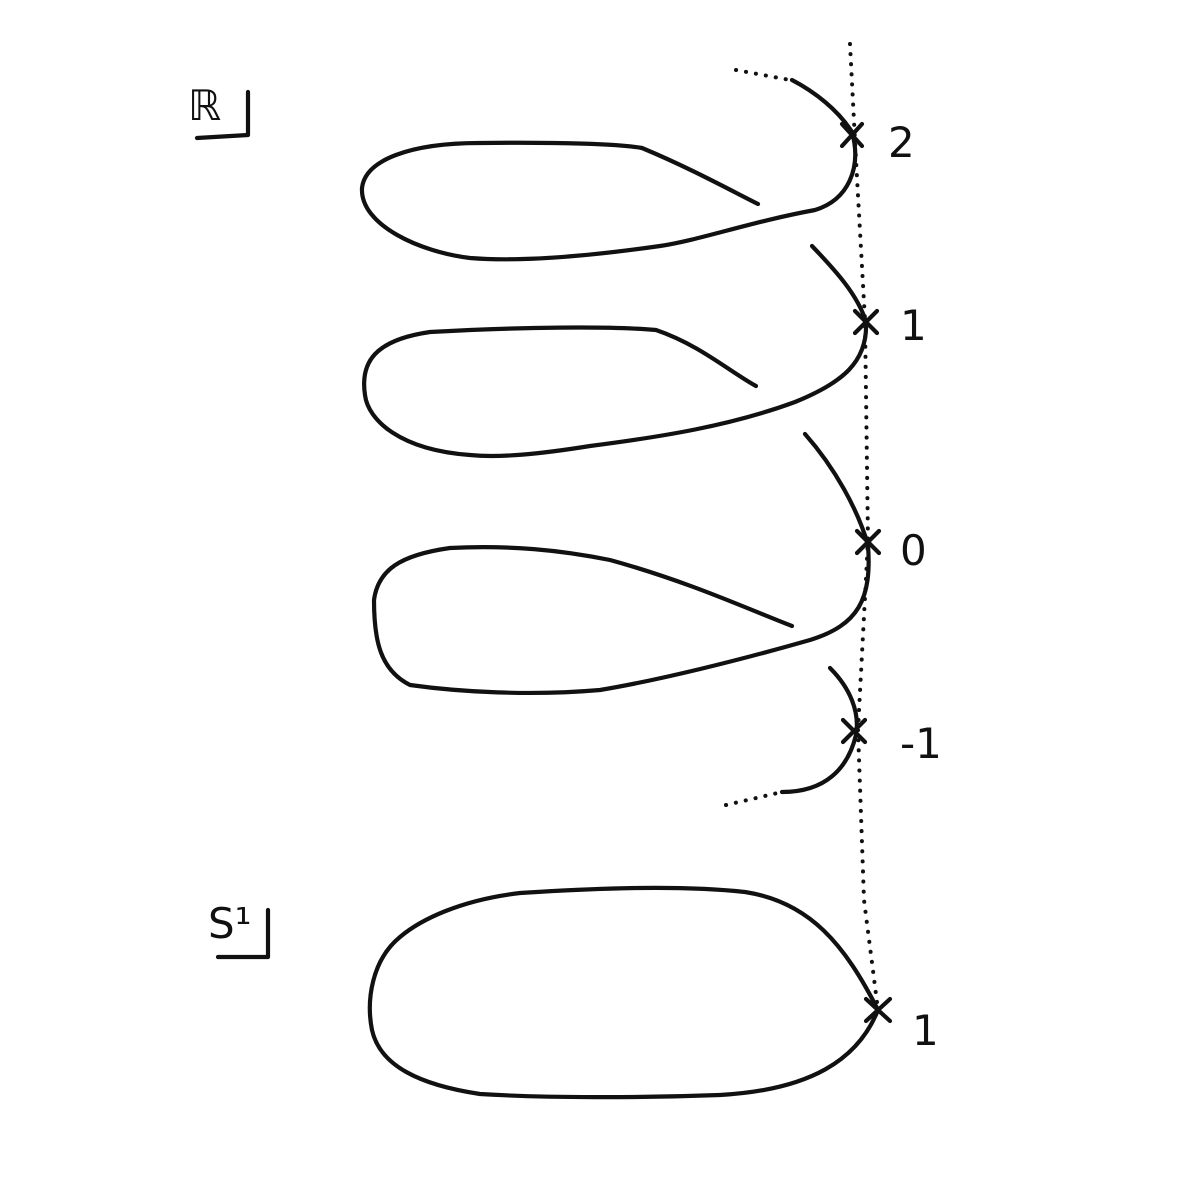 The height and width of the screenshot is (1181, 1181). Describe the element at coordinates (868, 542) in the screenshot. I see `fiber-point-0-mark` at that location.